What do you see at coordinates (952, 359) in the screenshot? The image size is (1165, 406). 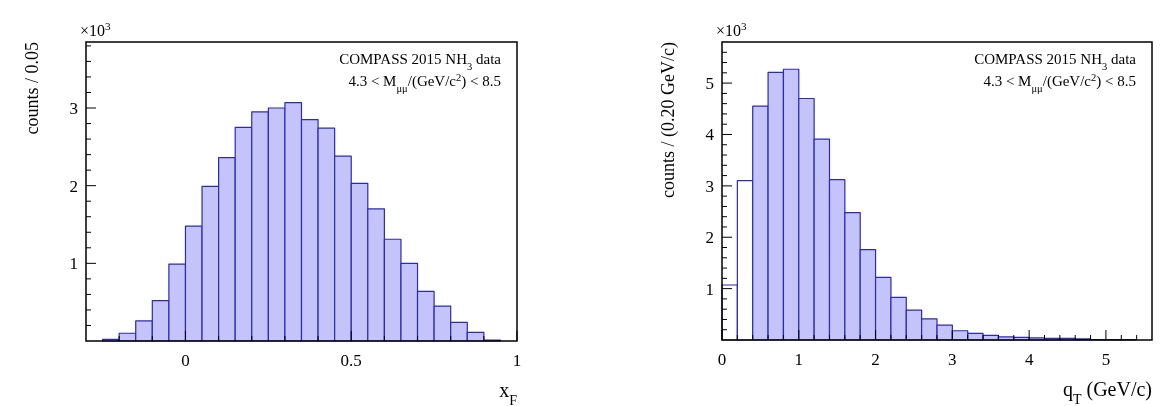 I see `x-tick-label: 3` at bounding box center [952, 359].